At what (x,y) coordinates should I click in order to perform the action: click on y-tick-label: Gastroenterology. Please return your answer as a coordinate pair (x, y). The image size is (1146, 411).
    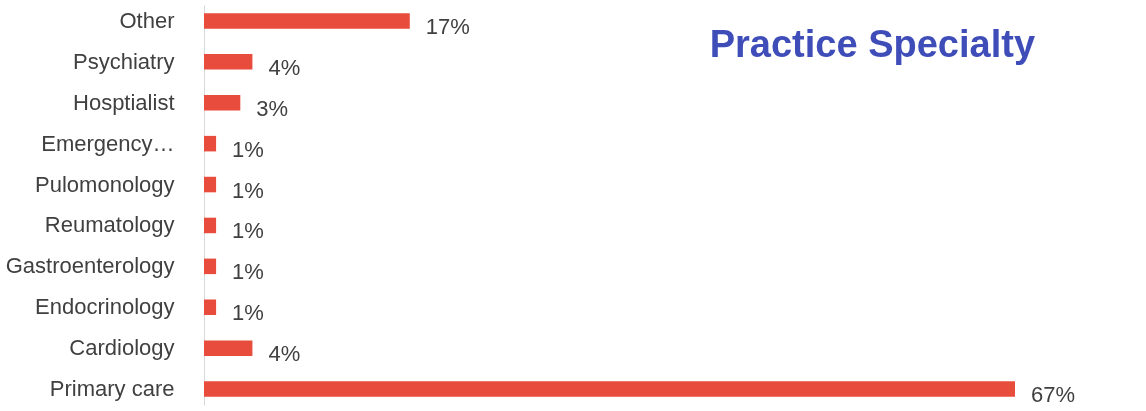
    Looking at the image, I should click on (90, 266).